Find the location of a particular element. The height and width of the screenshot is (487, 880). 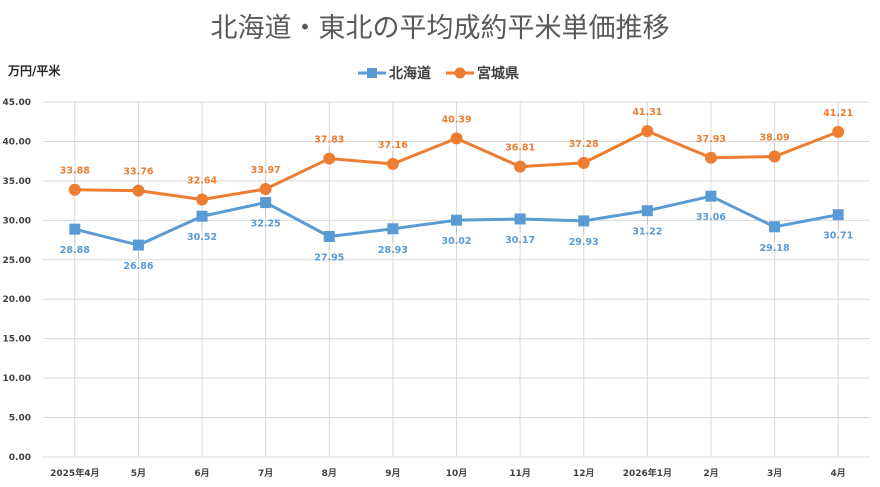

y-tick-label: 25.00 is located at coordinates (17, 261).